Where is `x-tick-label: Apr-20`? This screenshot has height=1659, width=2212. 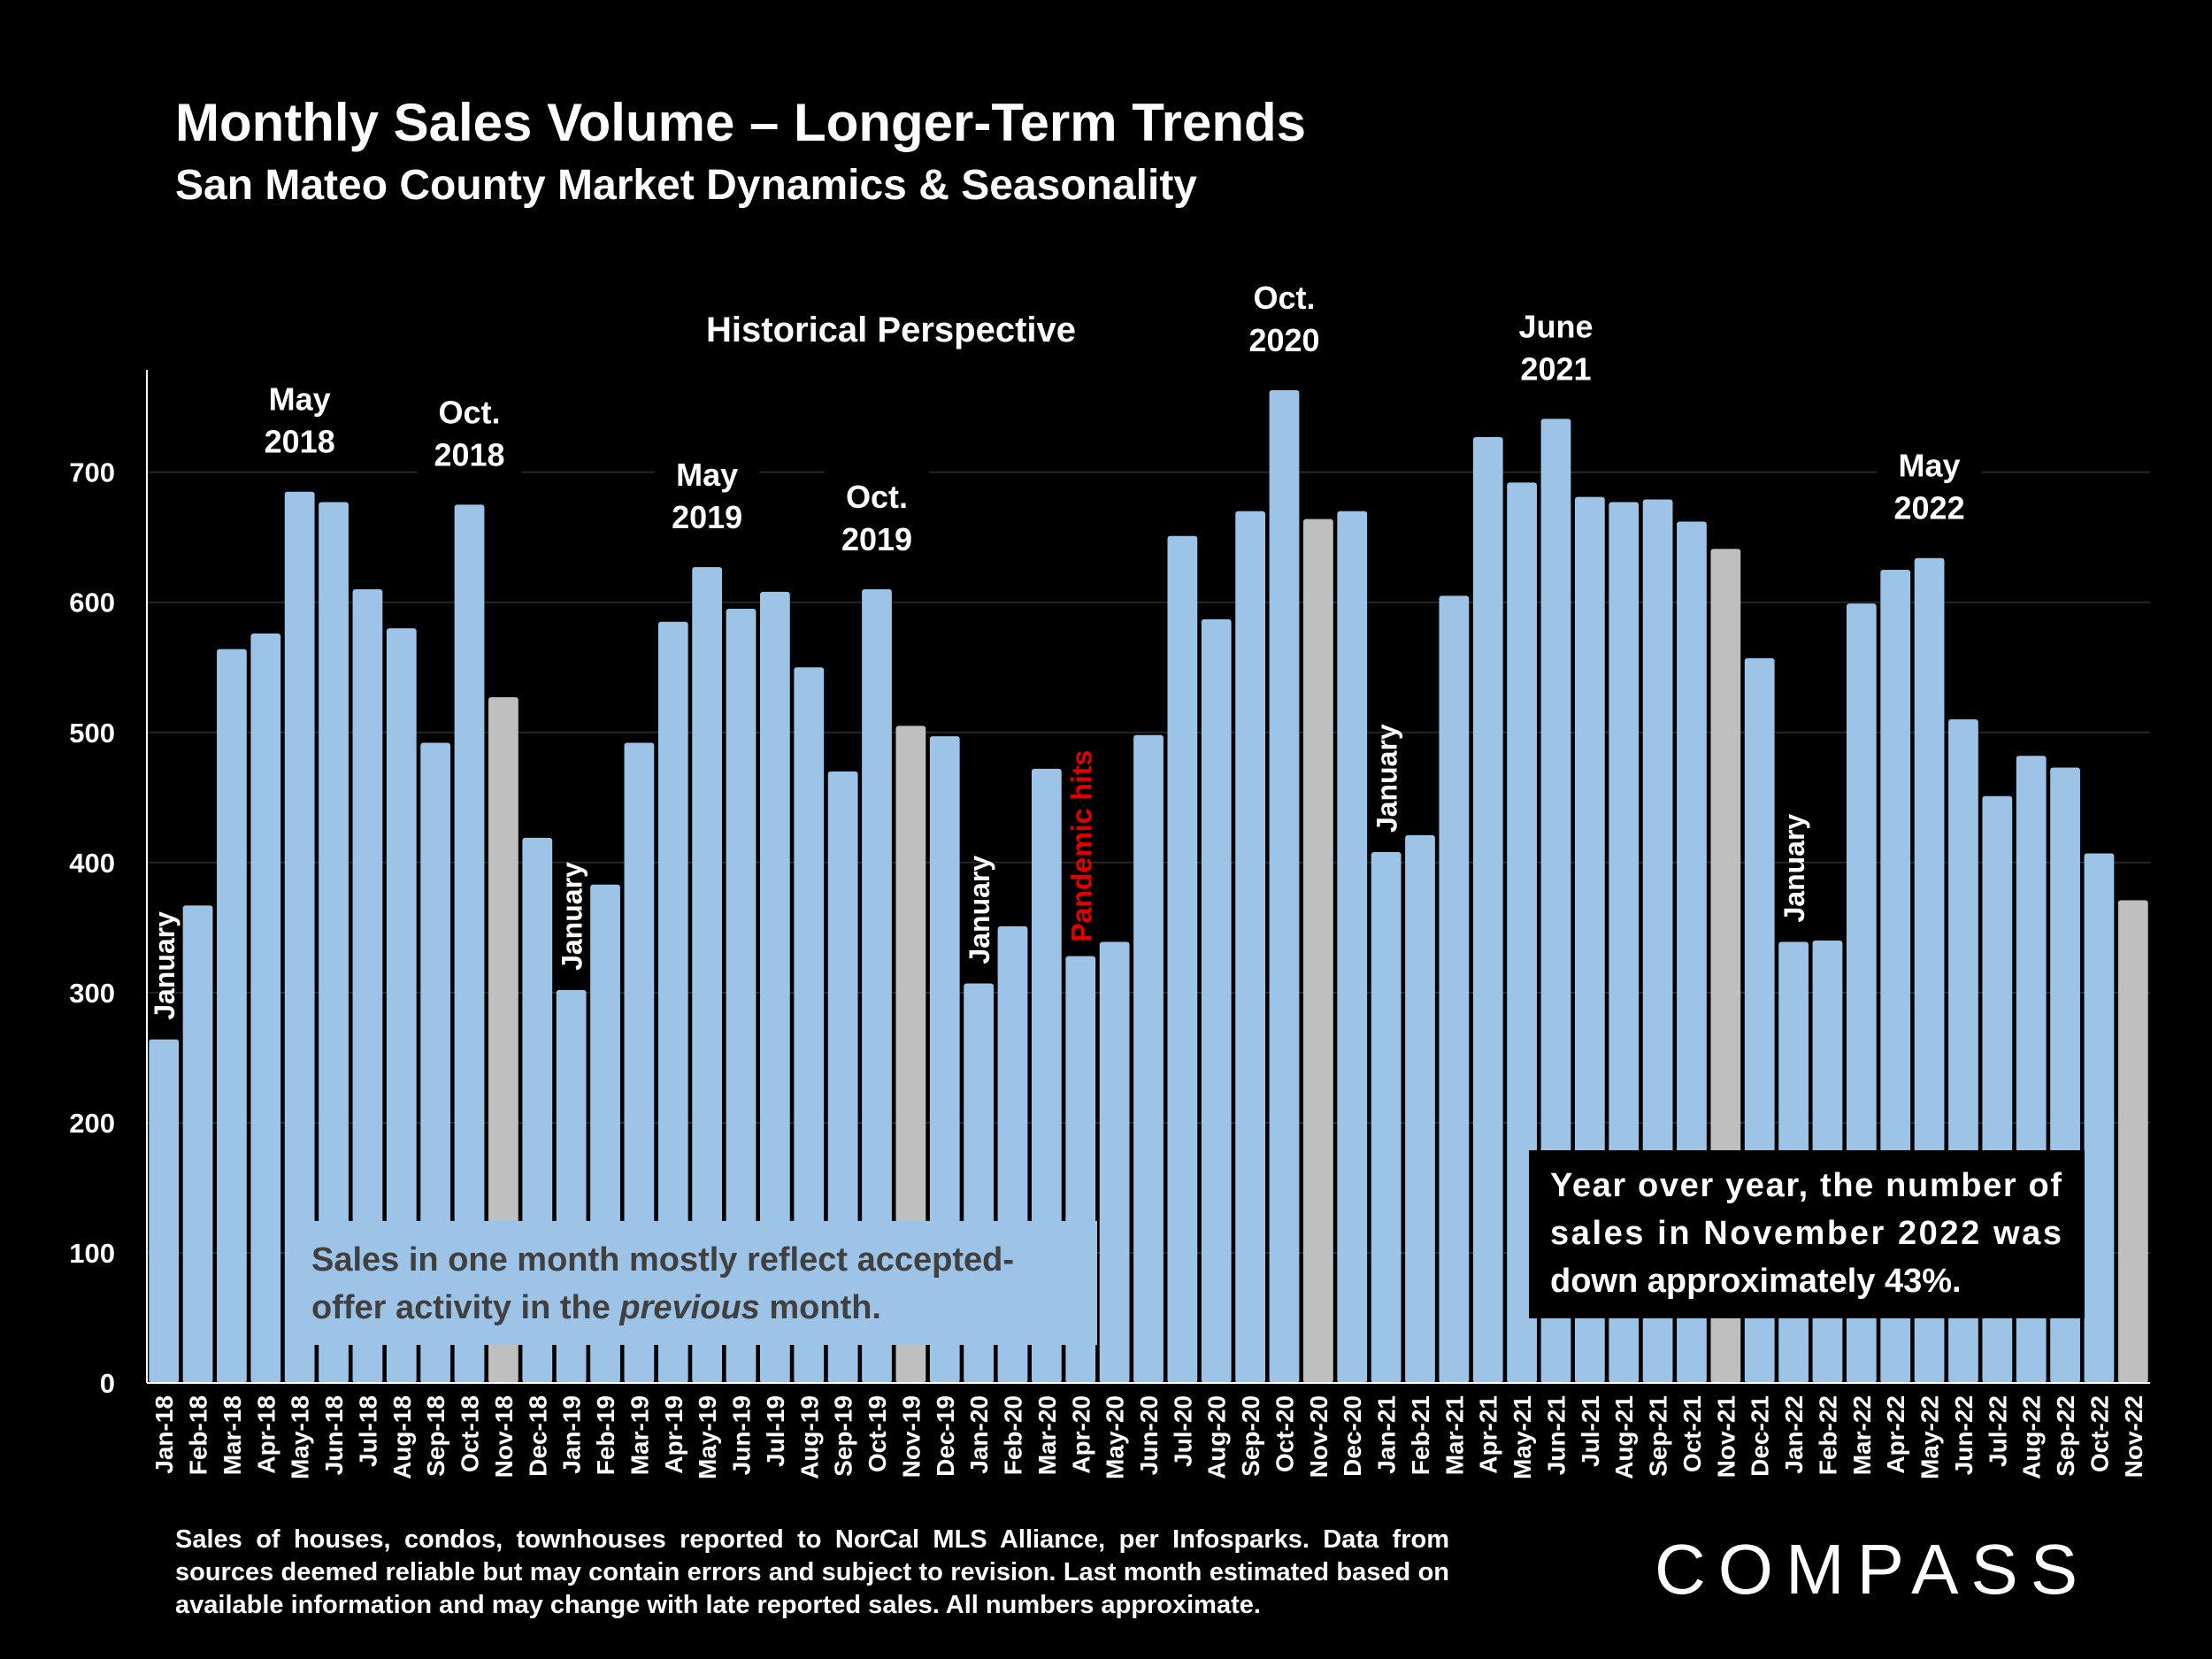
x-tick-label: Apr-20 is located at coordinates (1081, 1435).